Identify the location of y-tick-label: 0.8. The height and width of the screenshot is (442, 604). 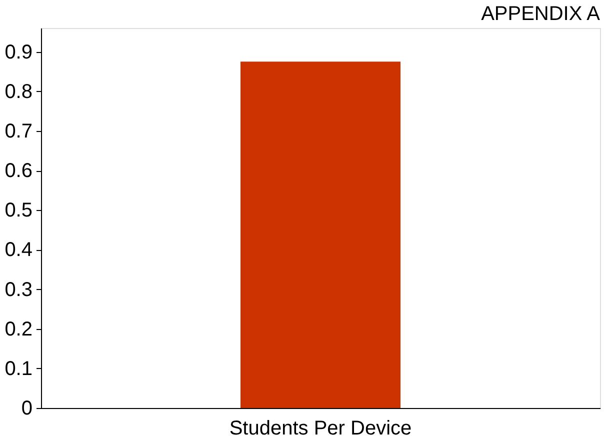
(18, 91).